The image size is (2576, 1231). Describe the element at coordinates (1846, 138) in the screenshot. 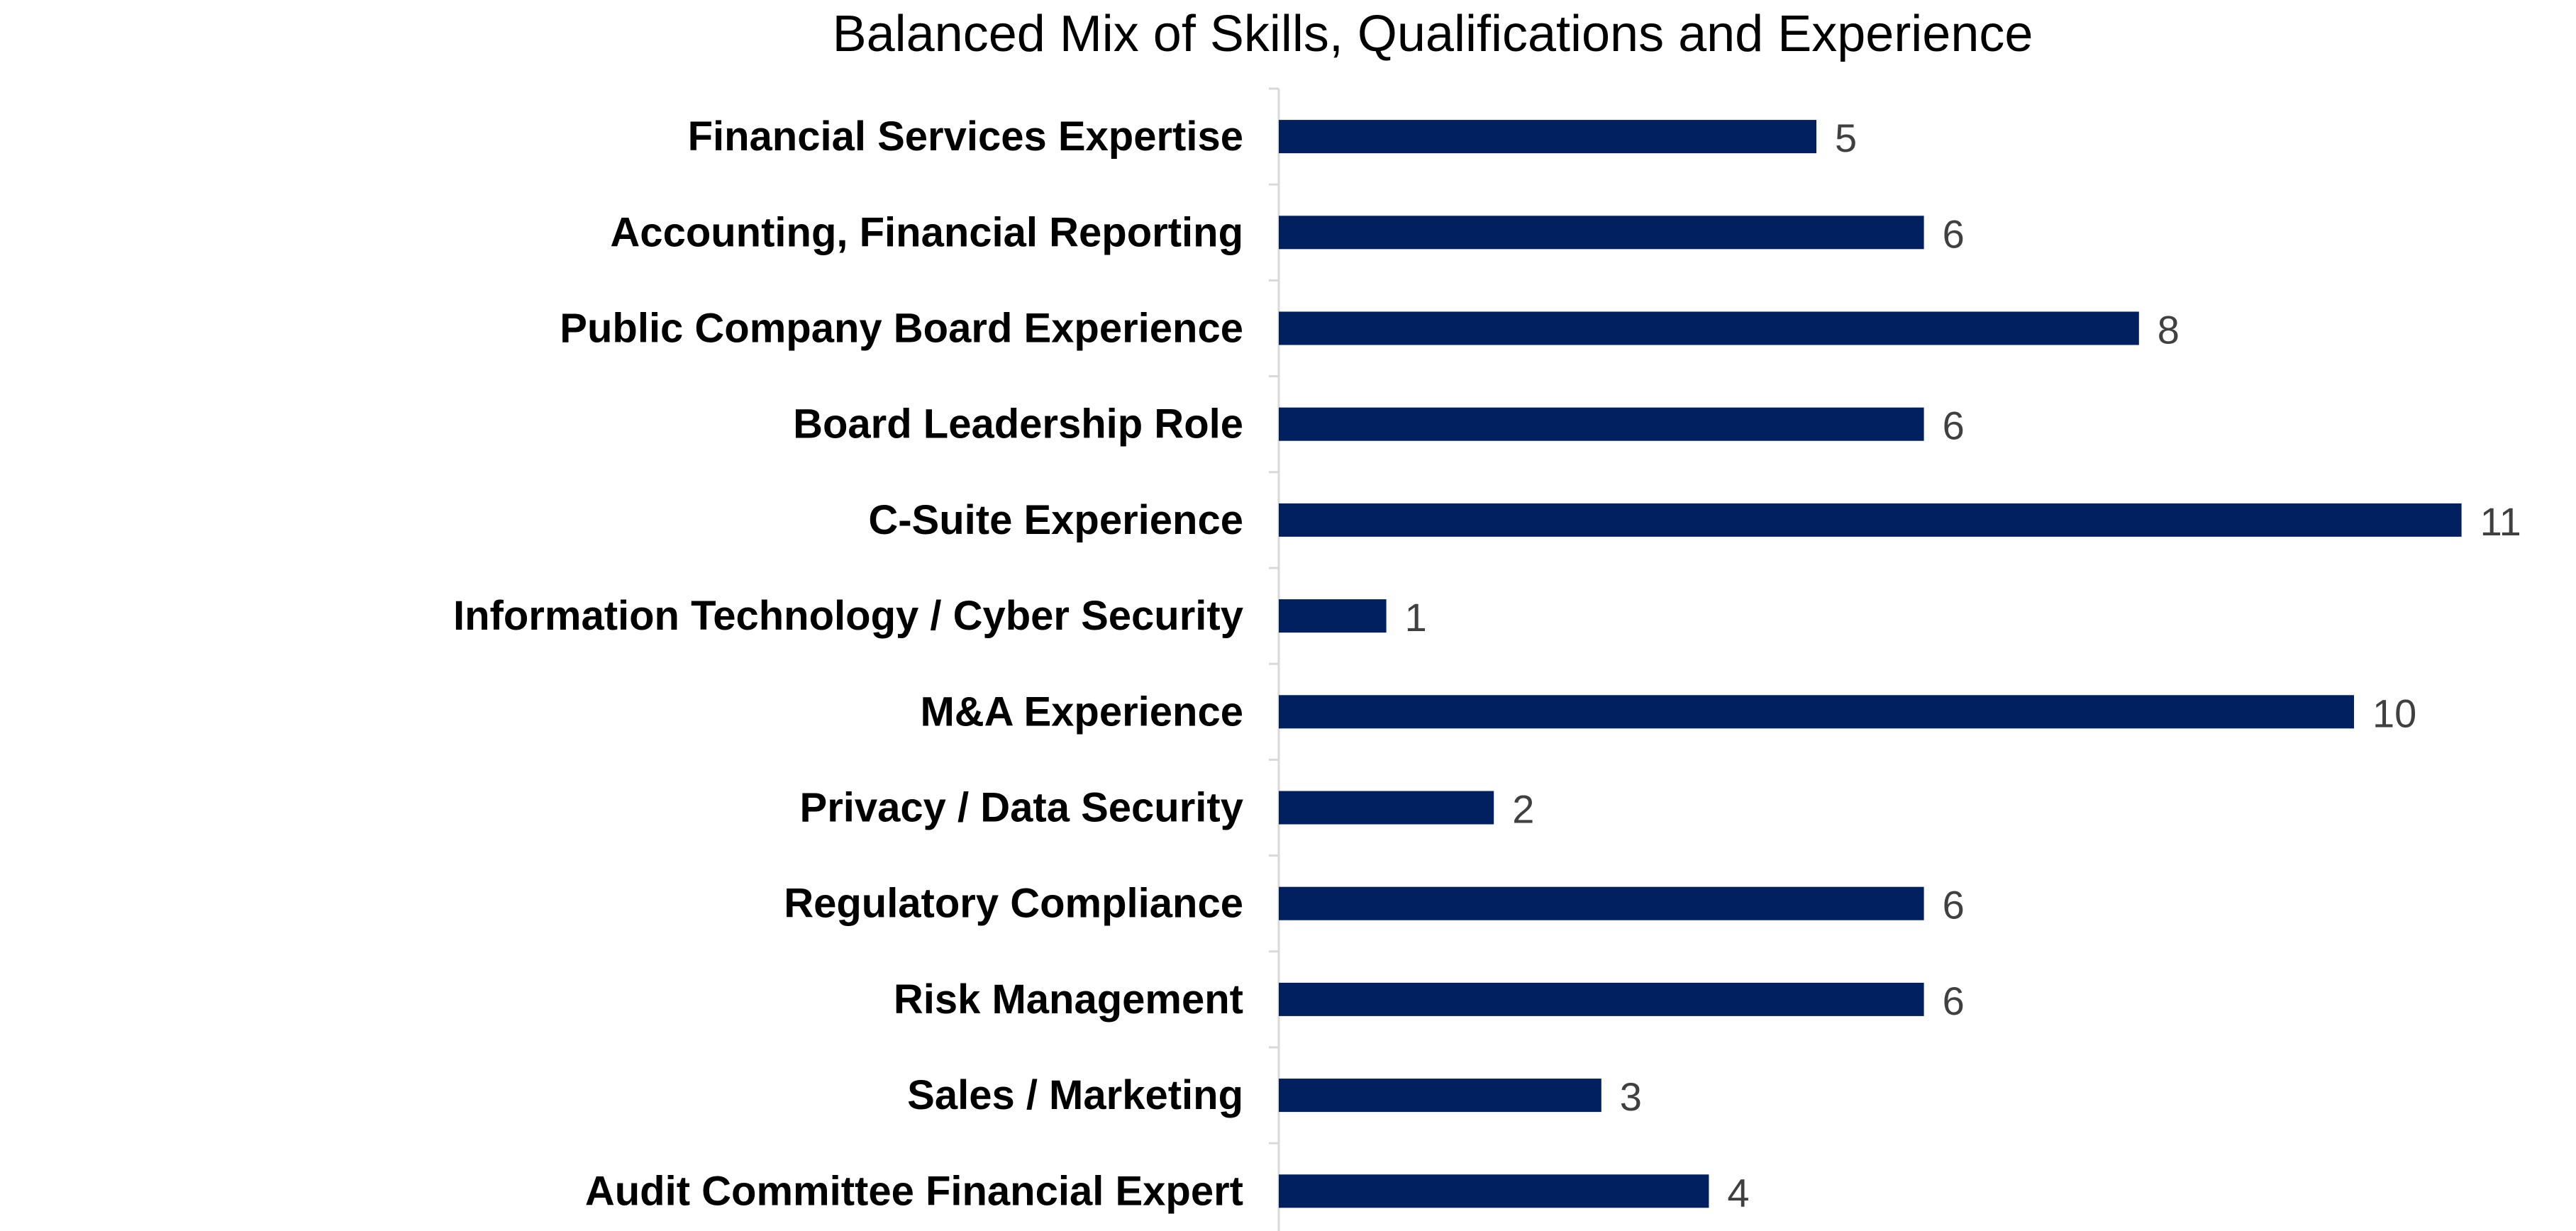

I see `data-label: 5` at that location.